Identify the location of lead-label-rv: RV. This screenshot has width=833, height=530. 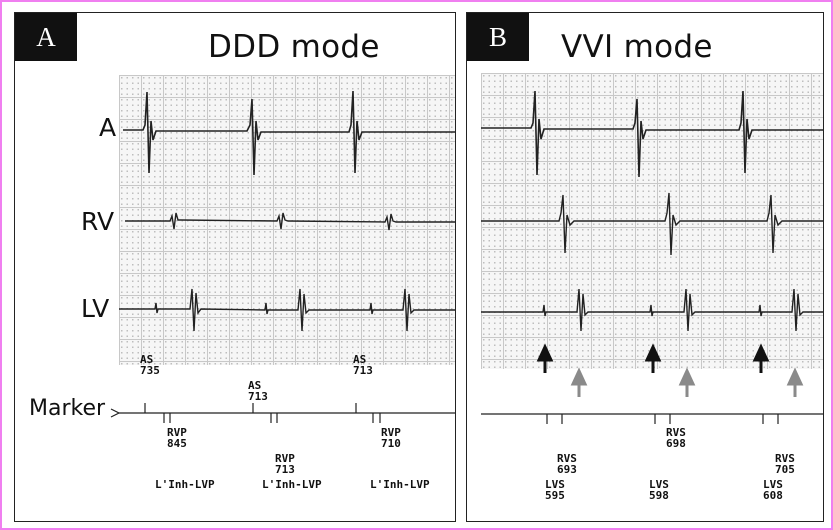
(98, 221).